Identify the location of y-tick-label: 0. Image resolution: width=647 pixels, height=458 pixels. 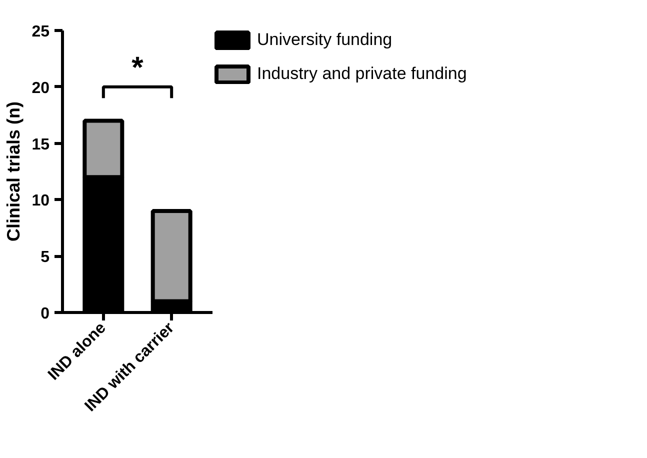
(45, 314).